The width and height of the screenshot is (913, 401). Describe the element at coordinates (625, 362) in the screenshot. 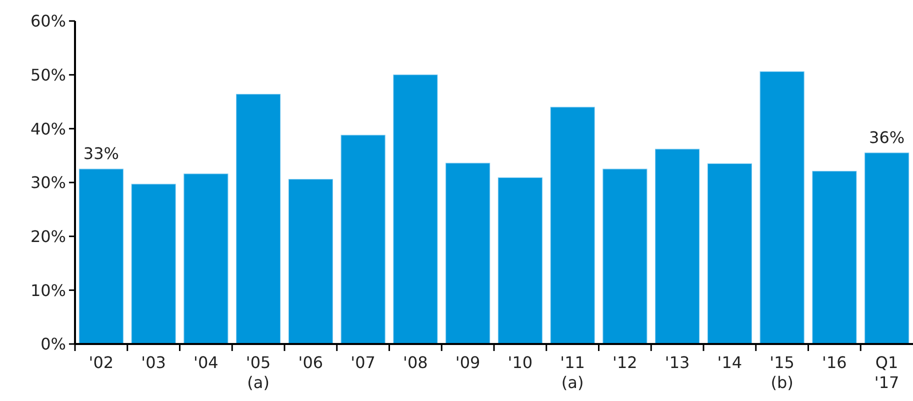

I see `x-tick-label: '12` at that location.